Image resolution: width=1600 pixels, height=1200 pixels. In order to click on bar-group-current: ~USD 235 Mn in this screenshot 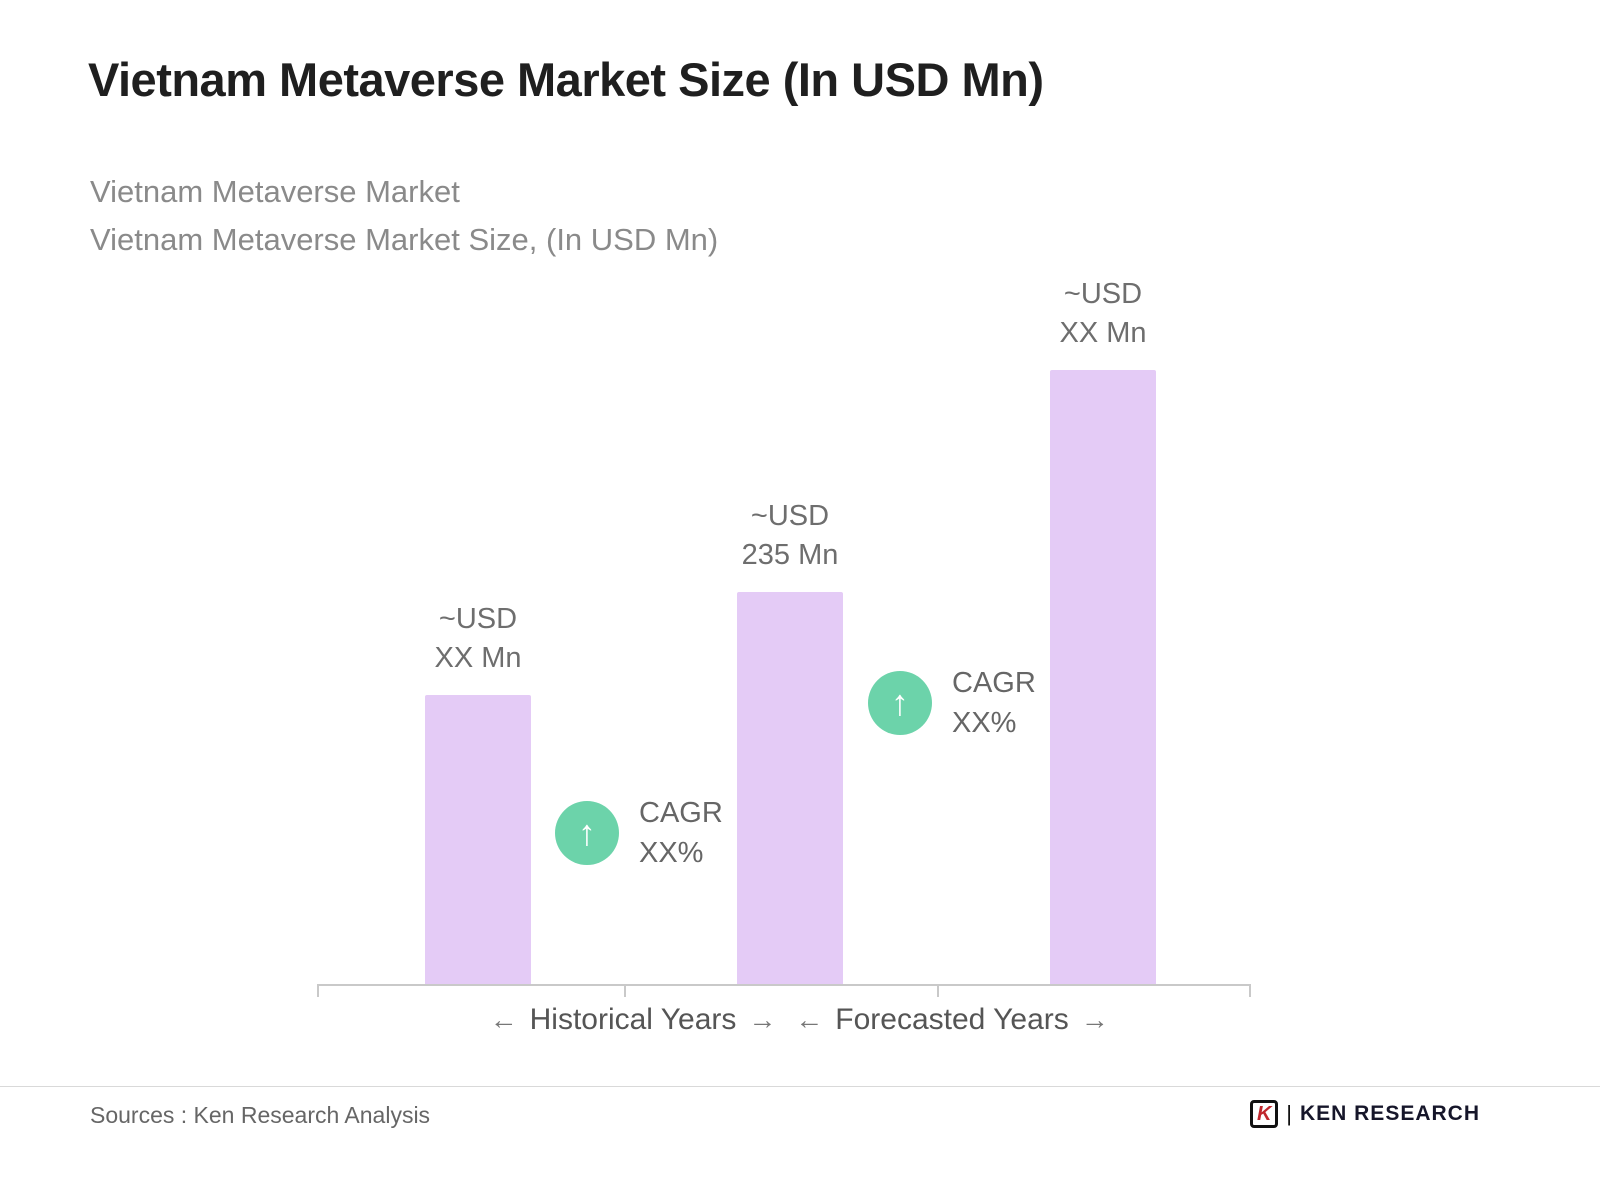, I will do `click(790, 741)`.